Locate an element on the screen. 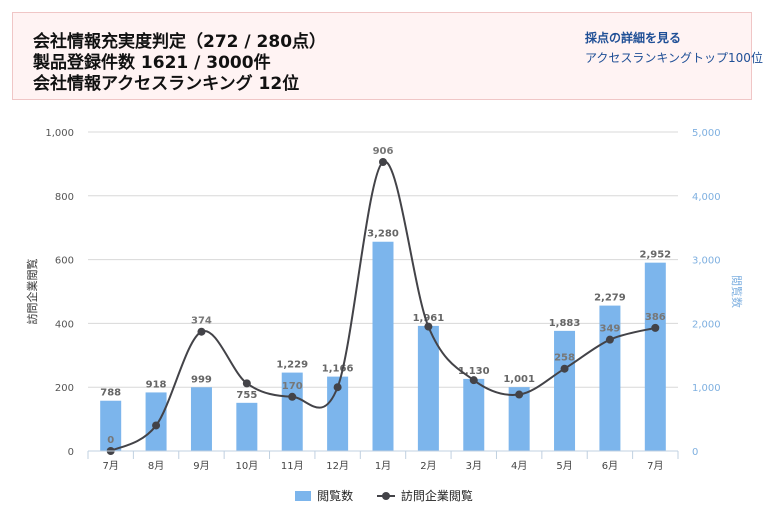  y-right-tick-label: 2,000 is located at coordinates (706, 324).